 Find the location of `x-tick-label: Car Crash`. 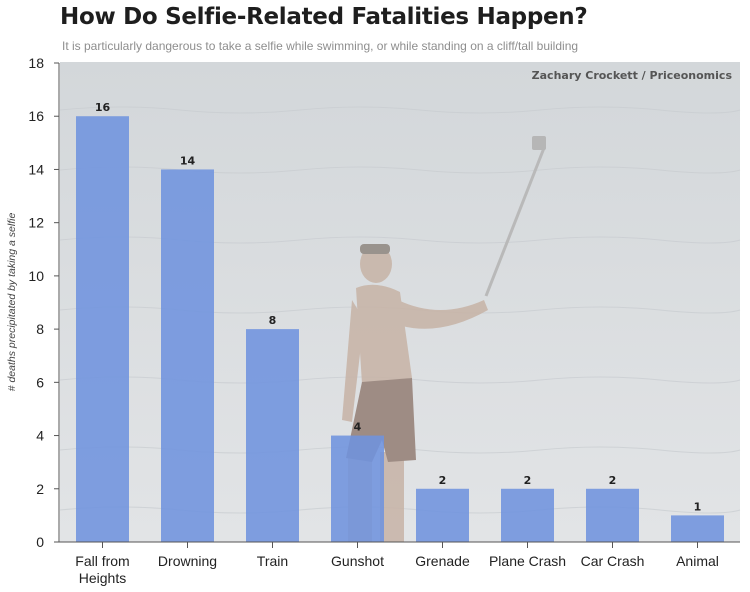

x-tick-label: Car Crash is located at coordinates (613, 561).